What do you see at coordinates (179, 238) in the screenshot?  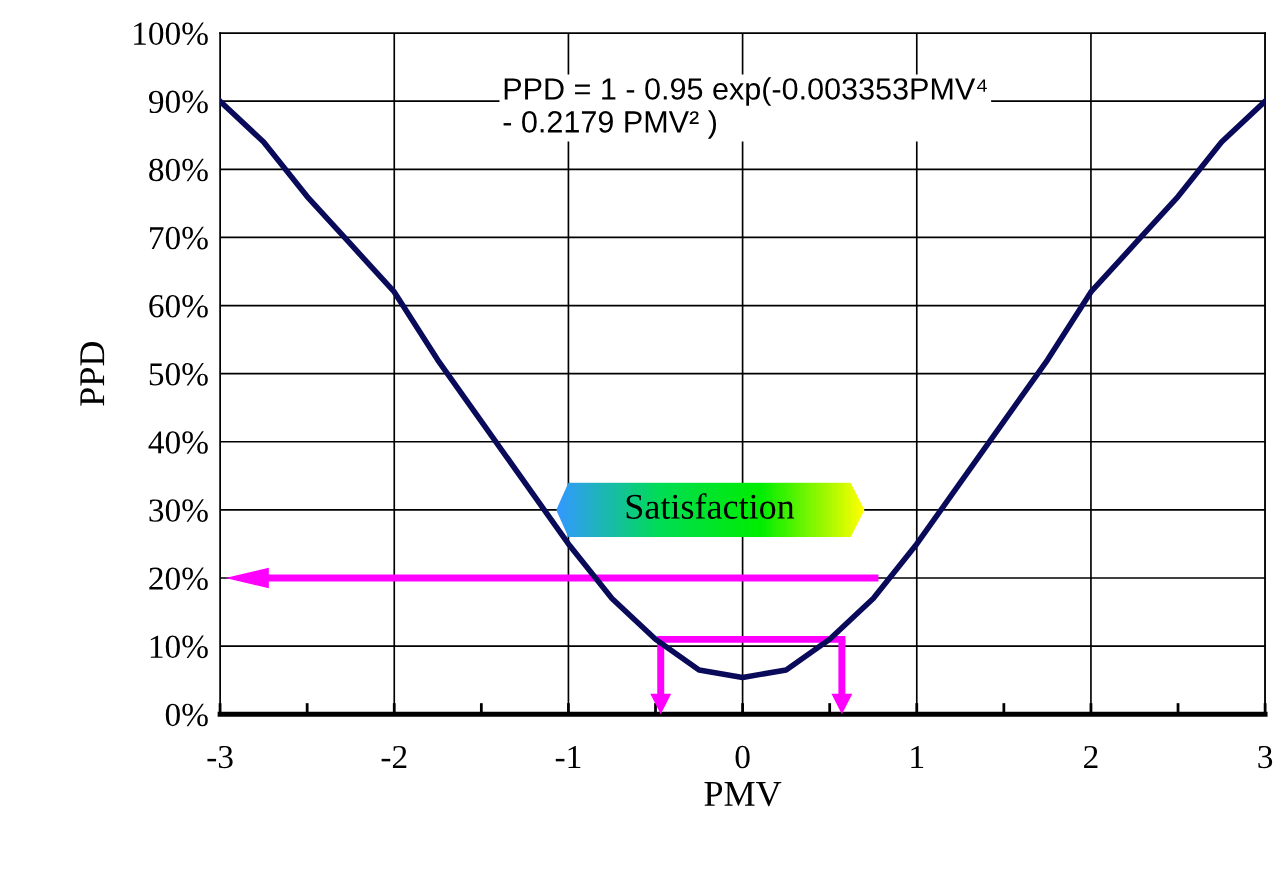 I see `y-tick-label: 70%` at bounding box center [179, 238].